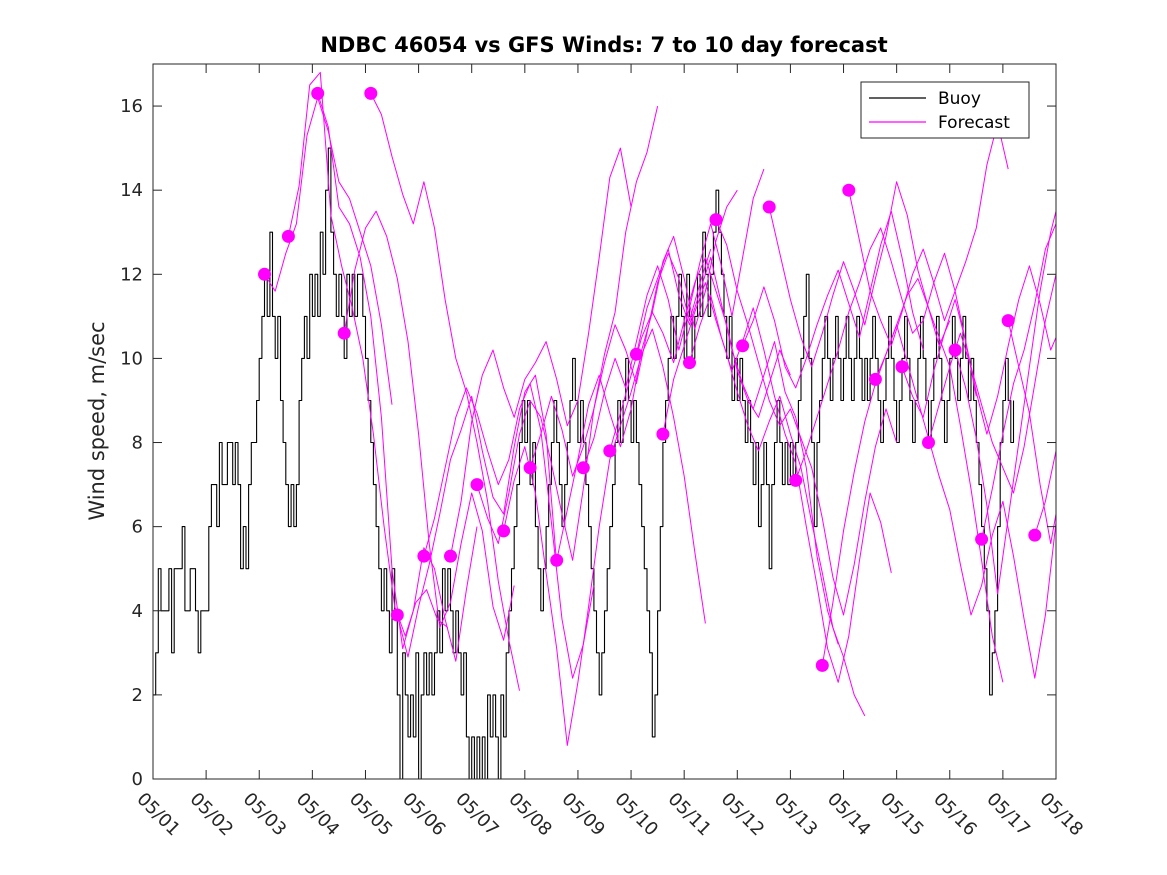  Describe the element at coordinates (974, 123) in the screenshot. I see `legend-label-forecast: Forecast` at that location.